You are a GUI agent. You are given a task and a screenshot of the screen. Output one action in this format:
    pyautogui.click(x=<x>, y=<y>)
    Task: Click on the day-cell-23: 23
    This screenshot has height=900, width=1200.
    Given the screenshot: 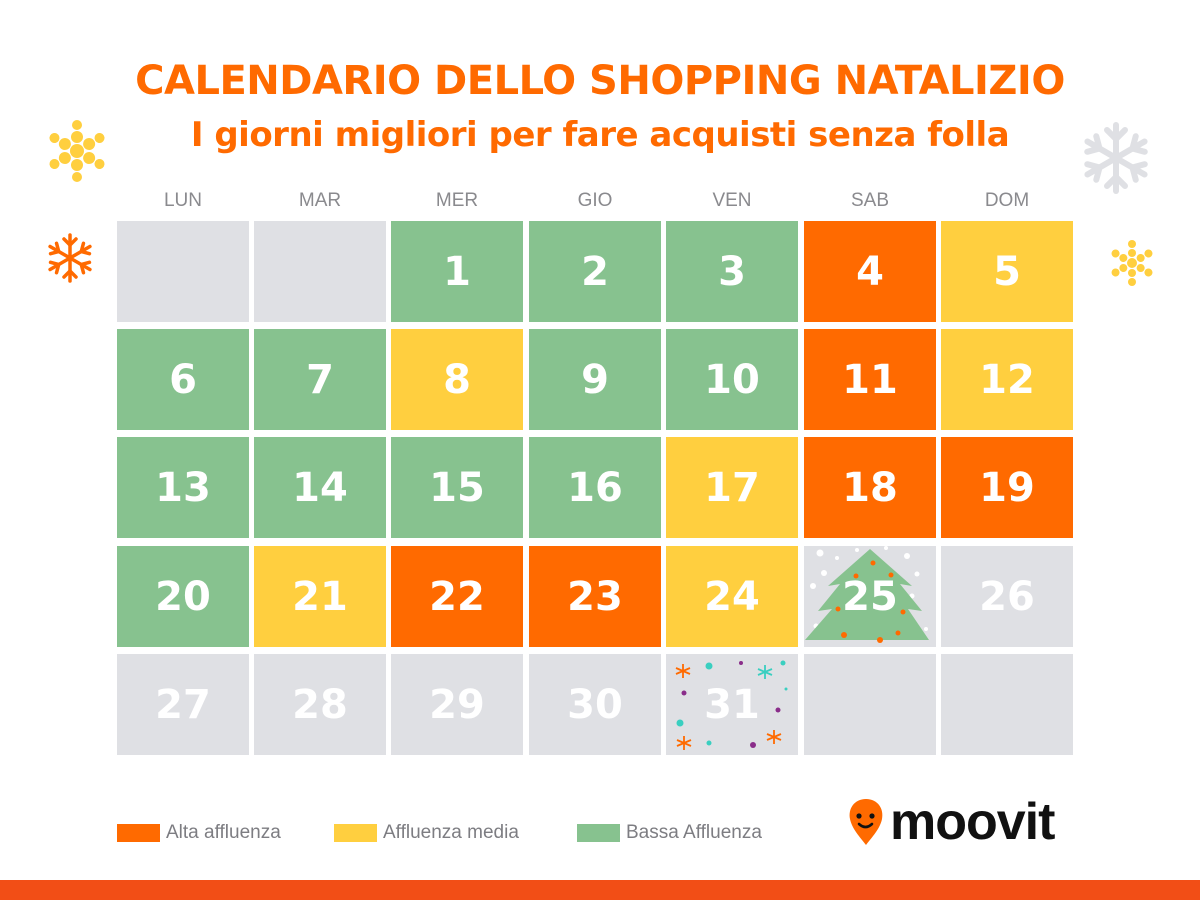 What is the action you would take?
    pyautogui.click(x=595, y=596)
    